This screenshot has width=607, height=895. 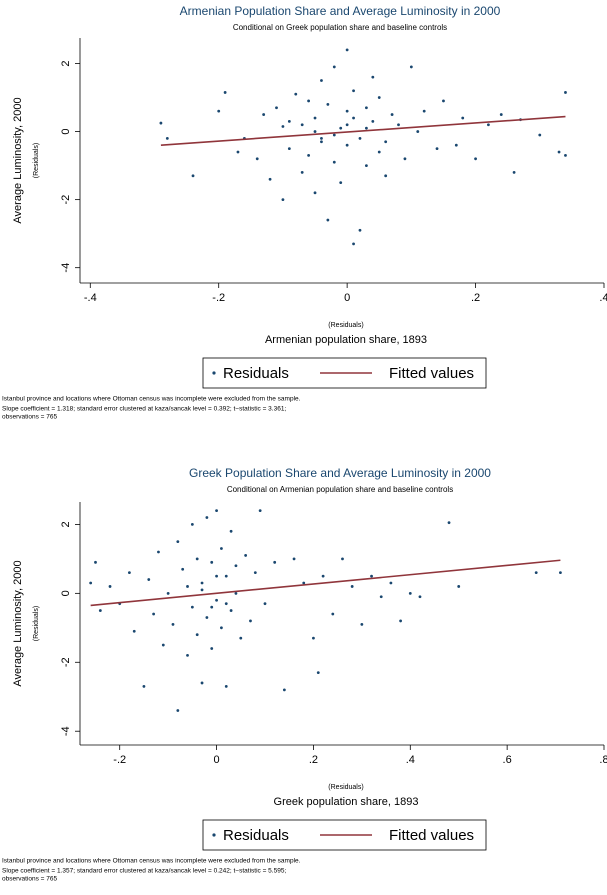 I want to click on x-tick-label: .4, so click(x=603, y=298).